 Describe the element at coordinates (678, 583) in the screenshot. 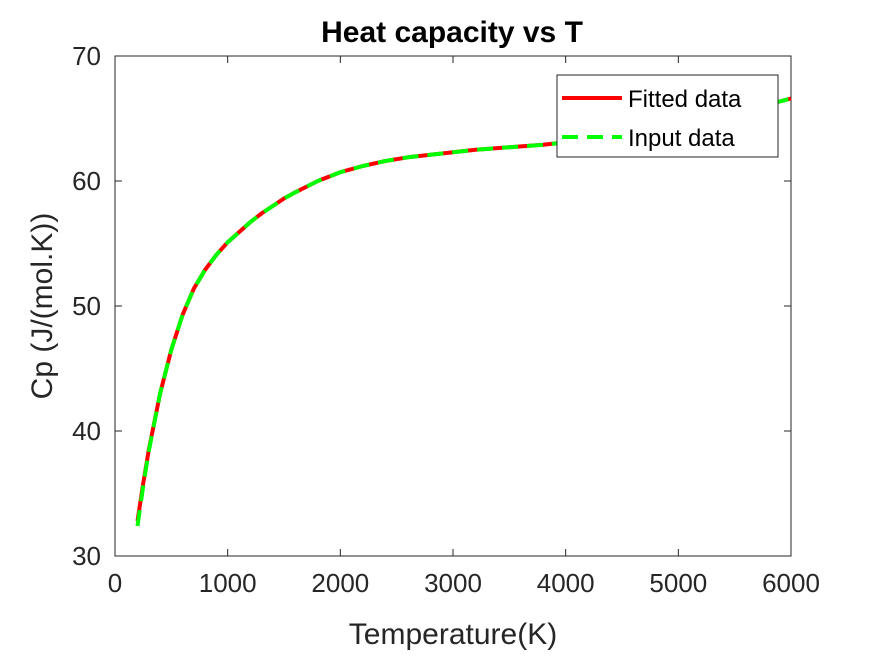

I see `x-tick-label: 5000` at that location.